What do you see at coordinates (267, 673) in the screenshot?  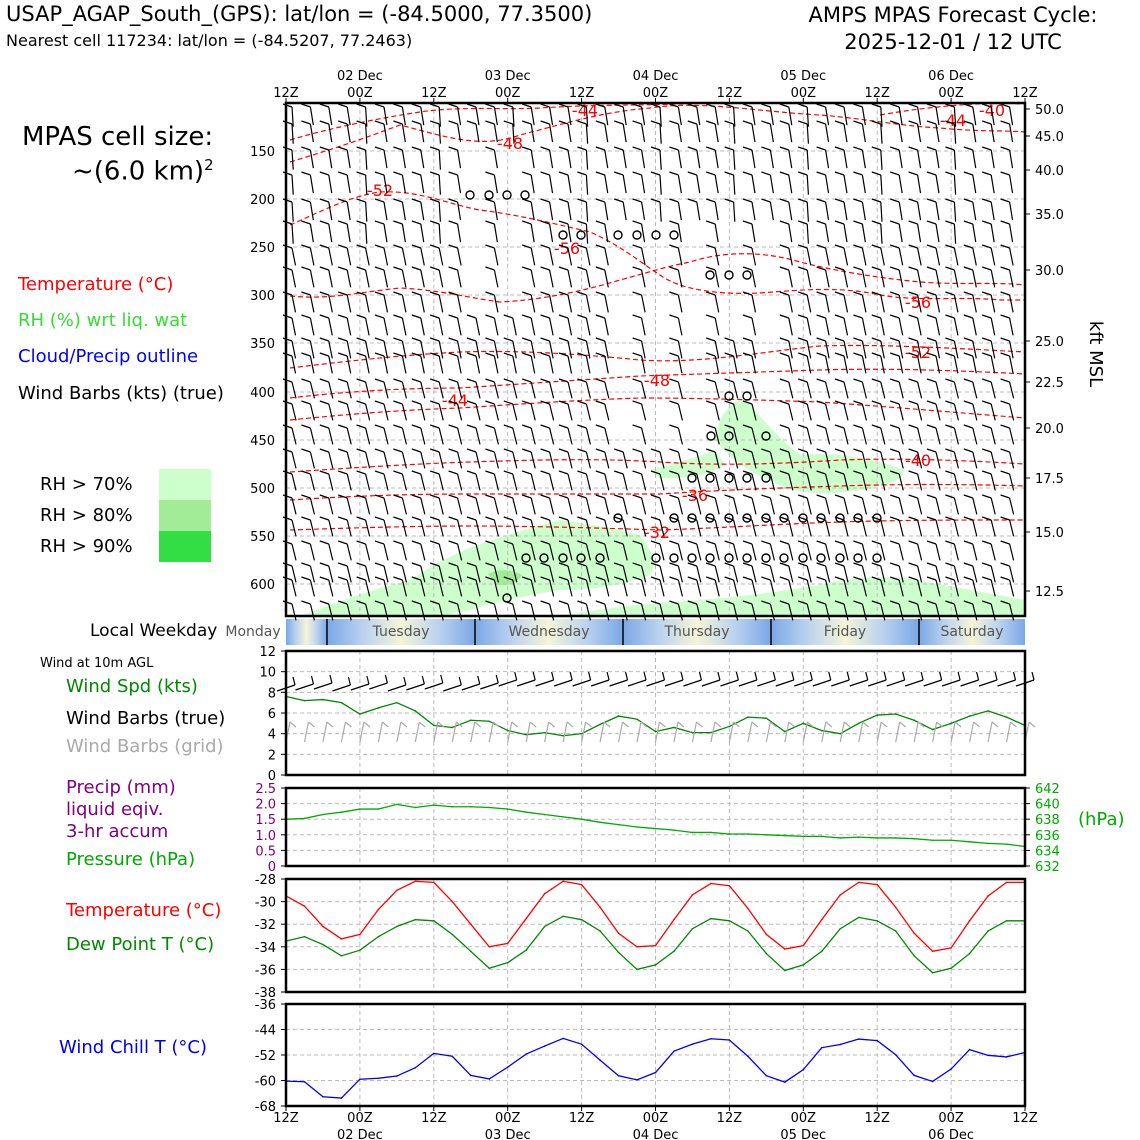 I see `wind-speed-ytick-label: 10` at bounding box center [267, 673].